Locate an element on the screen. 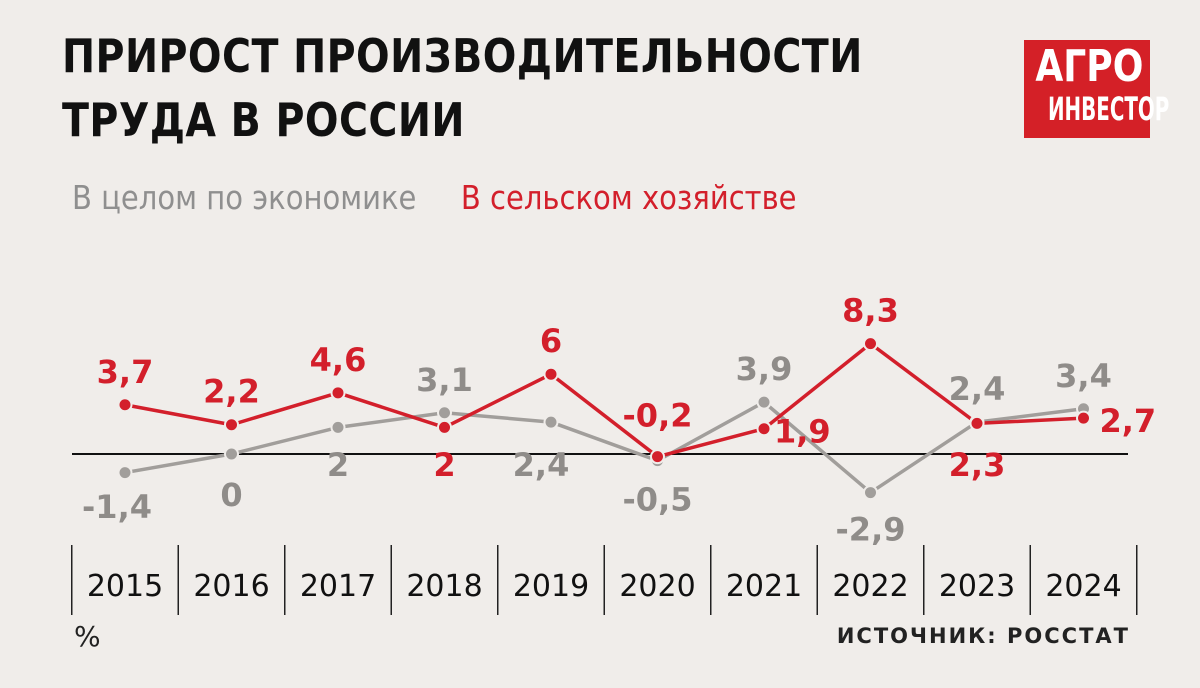  agriculture-value-label: 6 is located at coordinates (551, 341).